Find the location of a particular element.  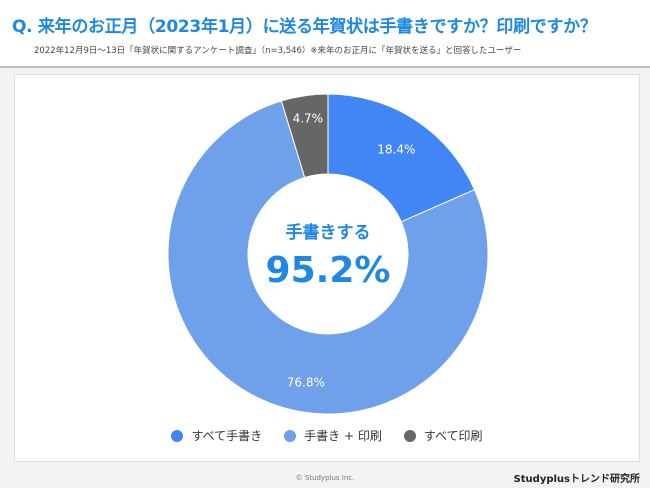

copyright: © Studyplus Inc. is located at coordinates (325, 478).